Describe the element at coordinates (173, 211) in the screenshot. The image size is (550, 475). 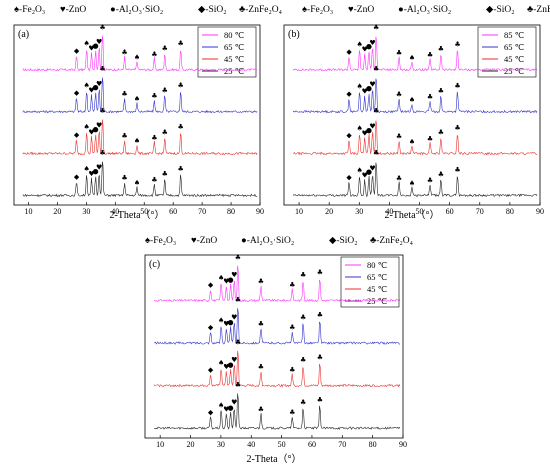
I see `x-tick-label: 60` at that location.